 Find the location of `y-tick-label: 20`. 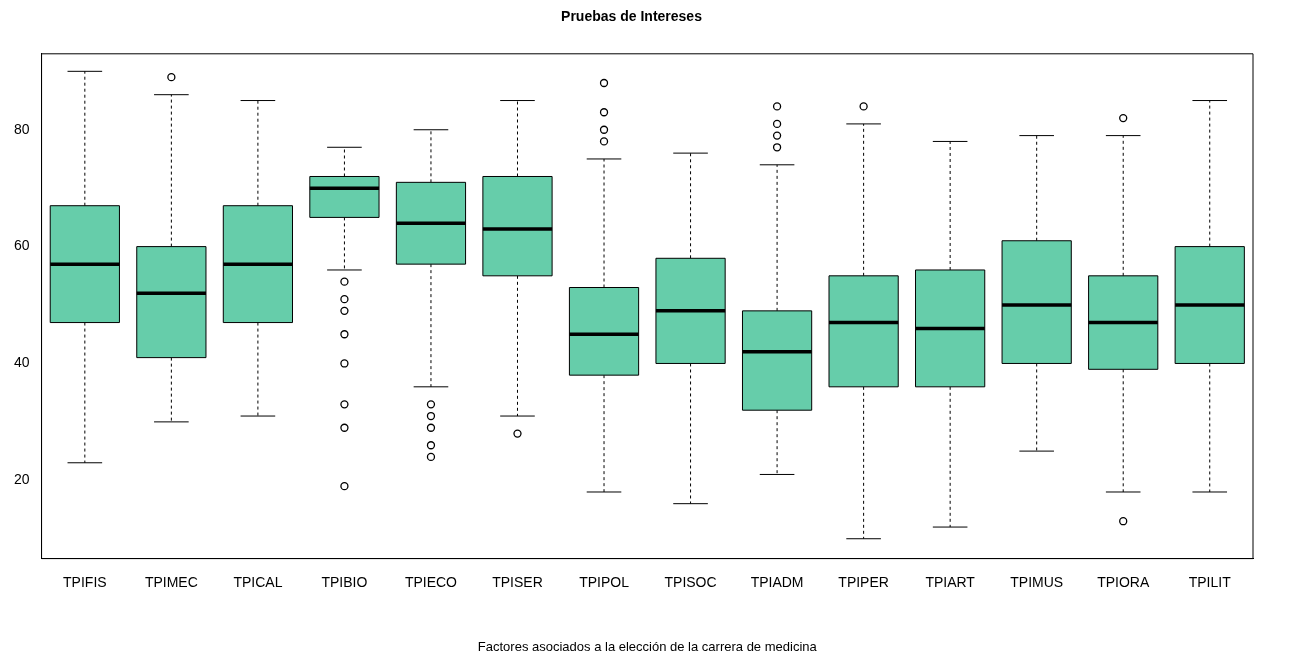

y-tick-label: 20 is located at coordinates (21, 479).